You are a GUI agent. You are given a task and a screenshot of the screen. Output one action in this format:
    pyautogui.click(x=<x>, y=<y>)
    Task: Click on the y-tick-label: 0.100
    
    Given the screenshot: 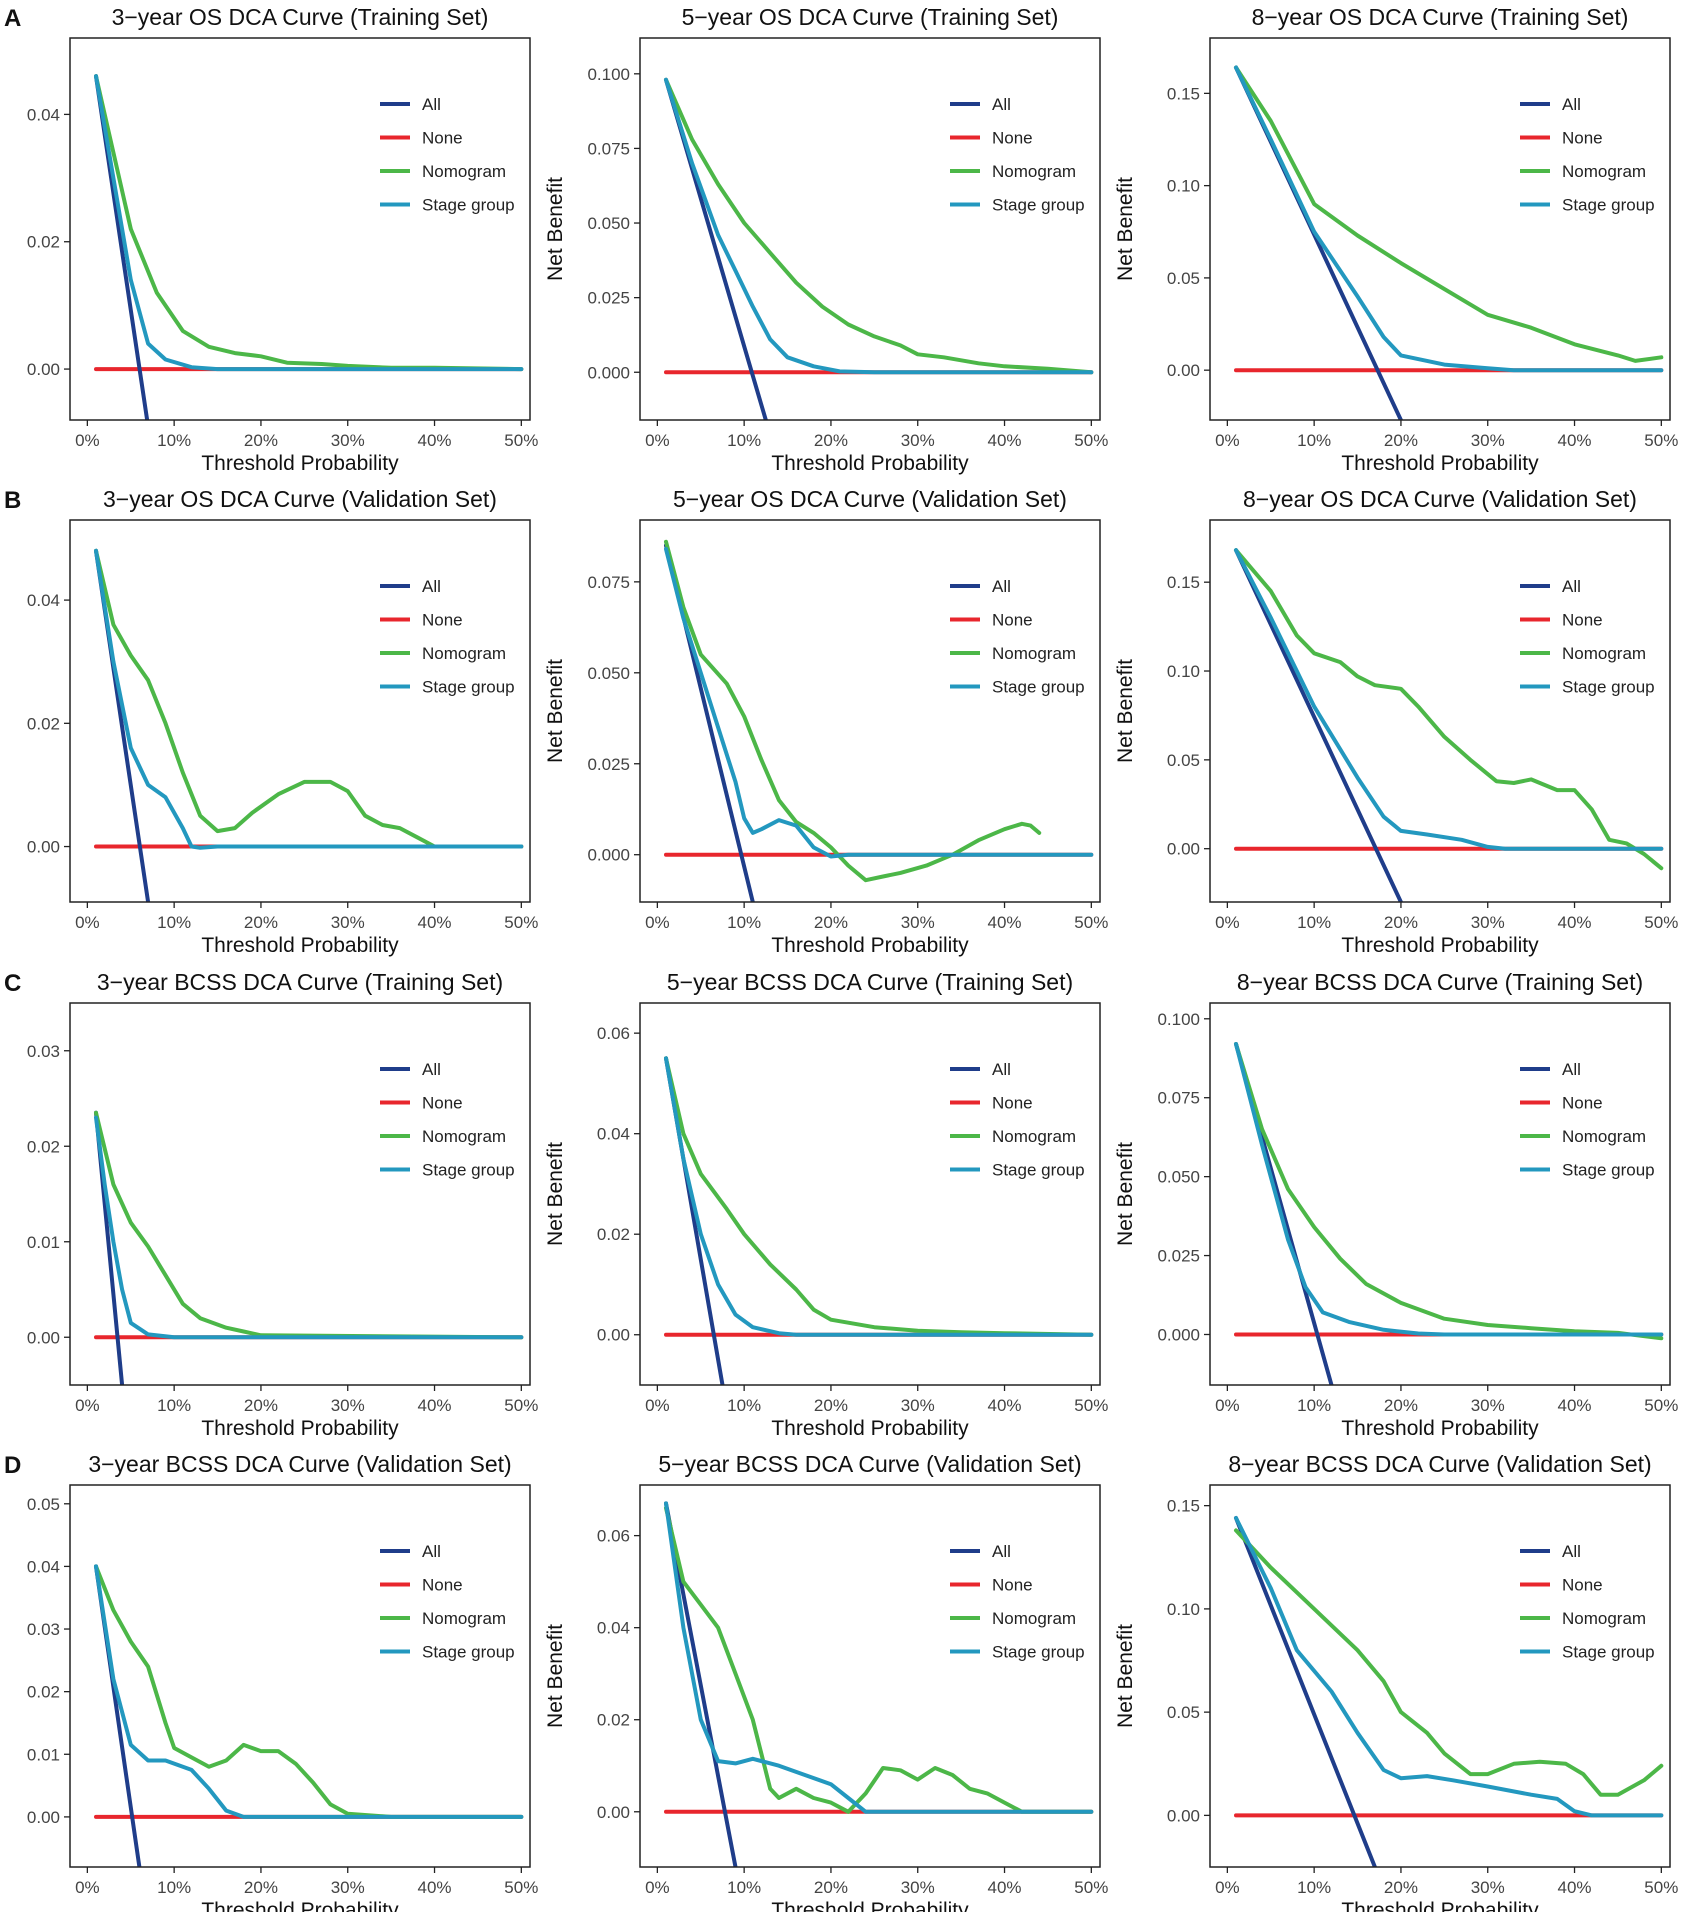 What is the action you would take?
    pyautogui.click(x=1178, y=1019)
    